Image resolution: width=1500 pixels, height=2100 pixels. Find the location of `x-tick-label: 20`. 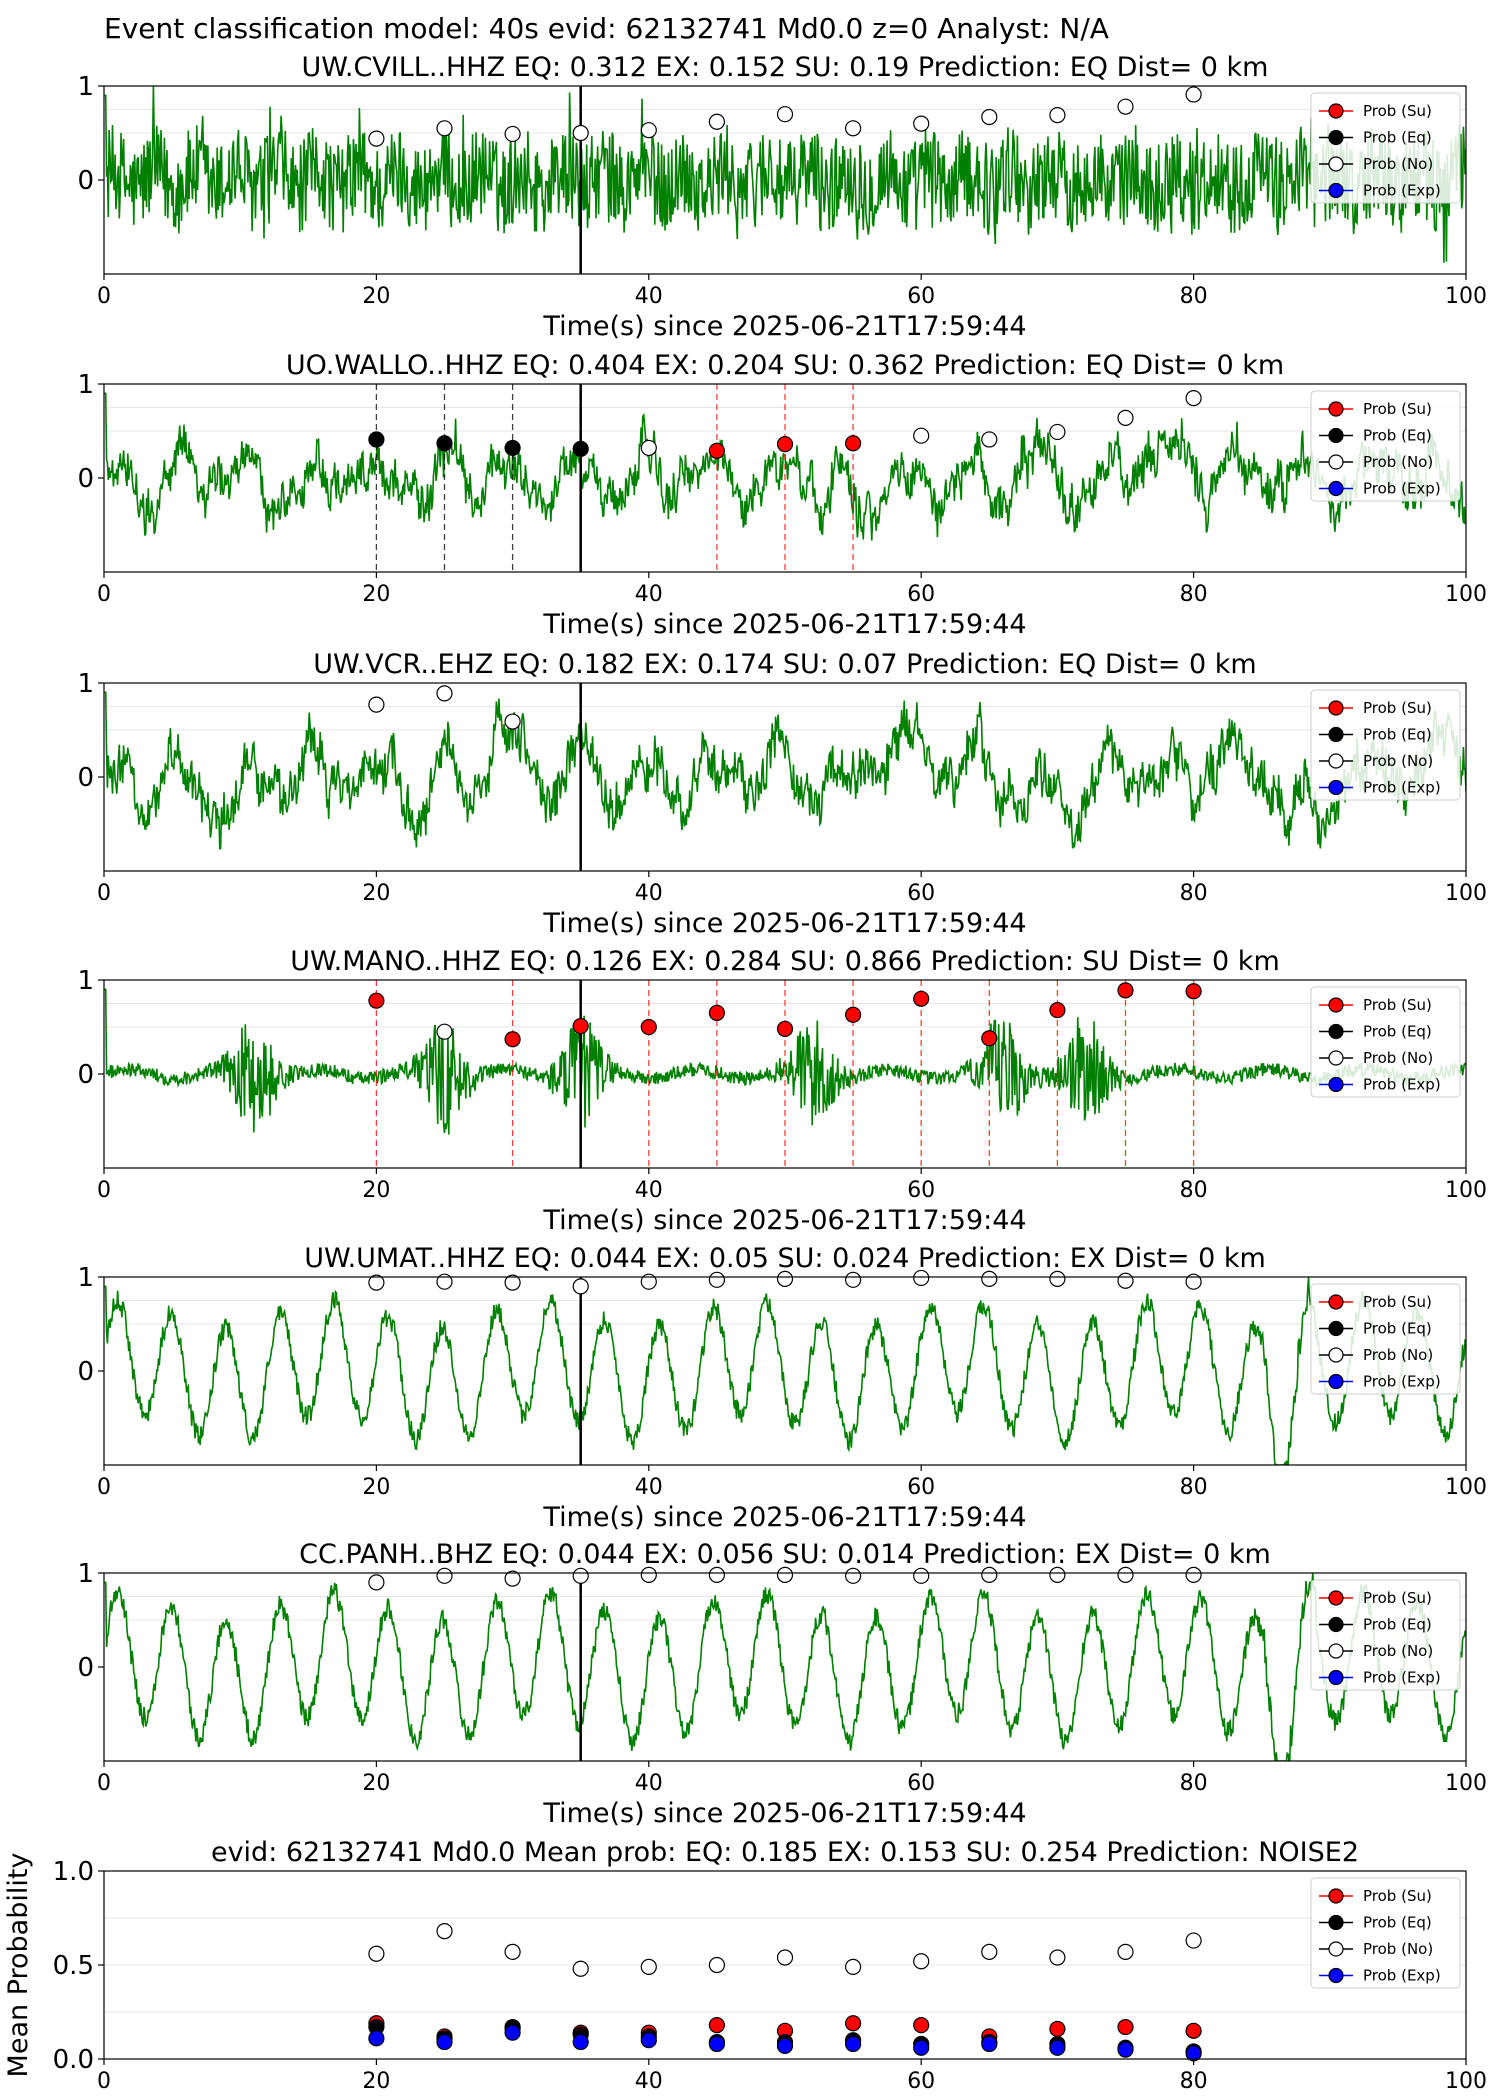

x-tick-label: 20 is located at coordinates (376, 1190).